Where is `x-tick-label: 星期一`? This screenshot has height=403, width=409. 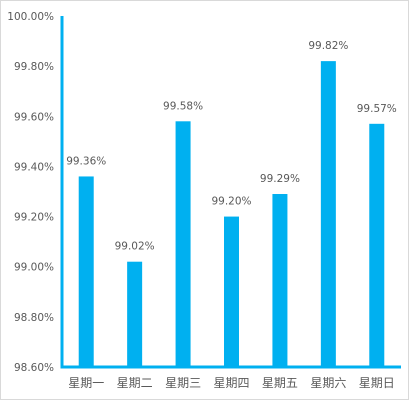
x-tick-label: 星期一 is located at coordinates (86, 383).